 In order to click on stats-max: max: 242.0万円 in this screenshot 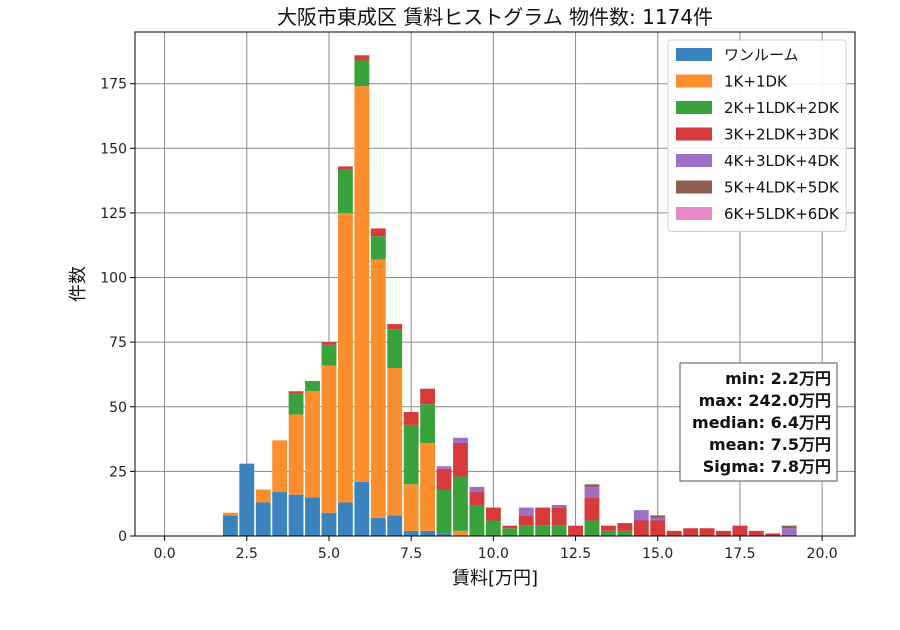, I will do `click(765, 400)`.